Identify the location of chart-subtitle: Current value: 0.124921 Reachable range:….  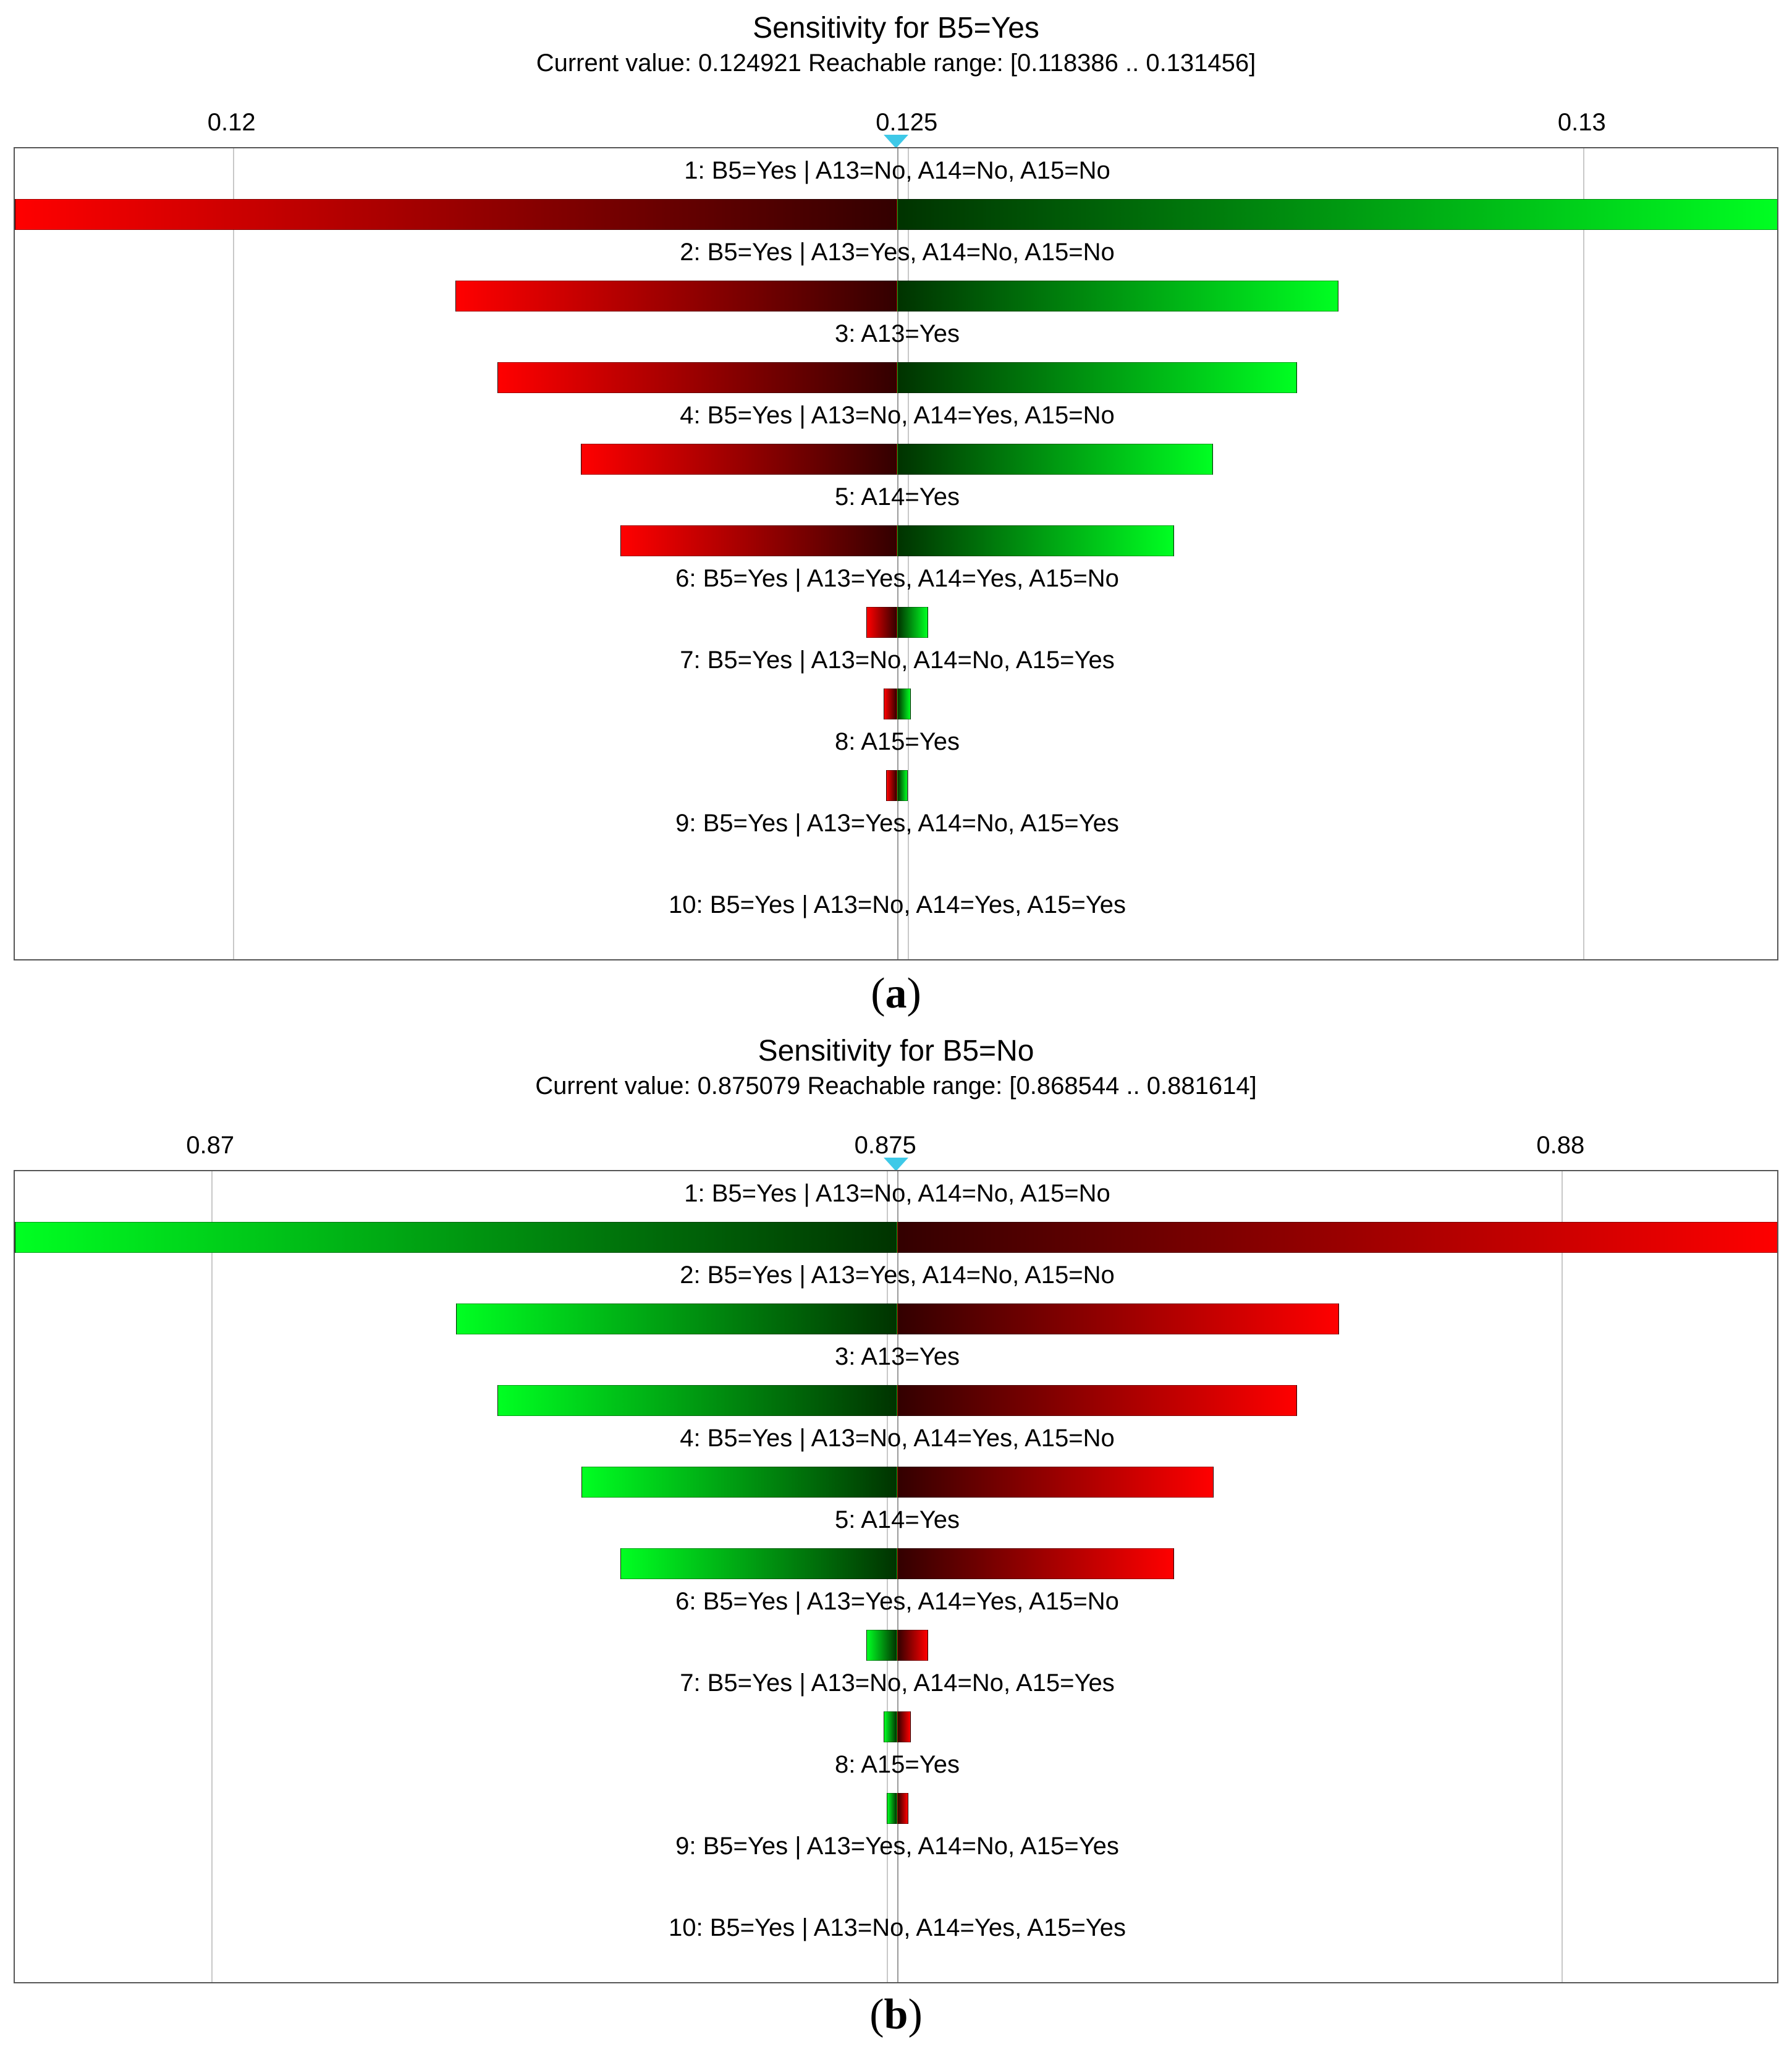
(896, 63).